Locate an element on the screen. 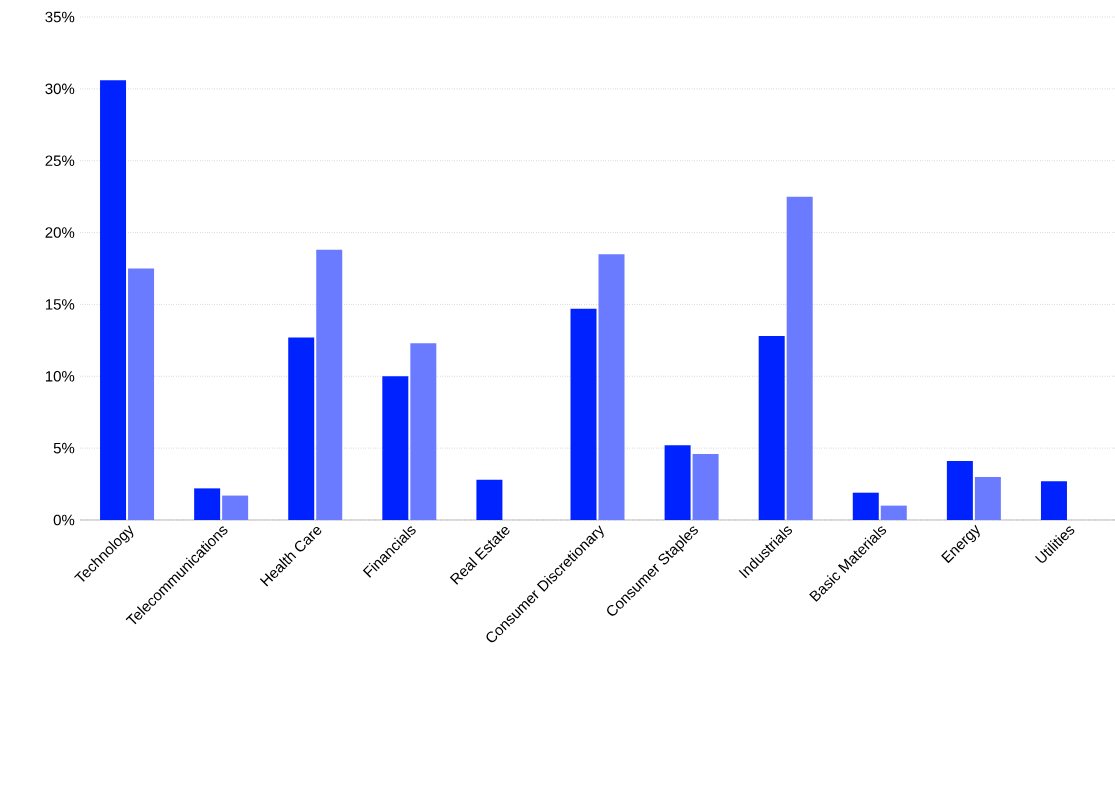 Image resolution: width=1115 pixels, height=787 pixels. y-tick-label: 30% is located at coordinates (60, 89).